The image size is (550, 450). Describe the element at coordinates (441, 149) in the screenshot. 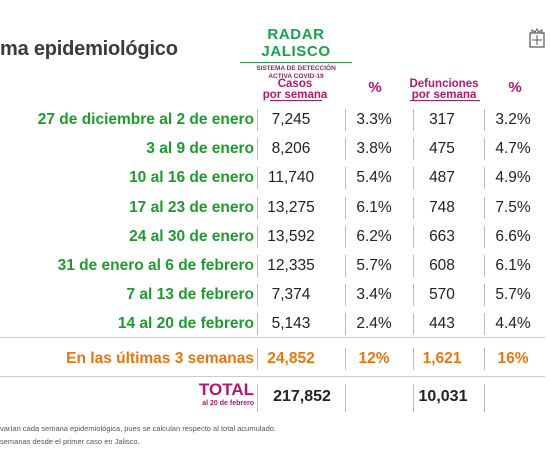

I see `deaths-value: 475` at that location.